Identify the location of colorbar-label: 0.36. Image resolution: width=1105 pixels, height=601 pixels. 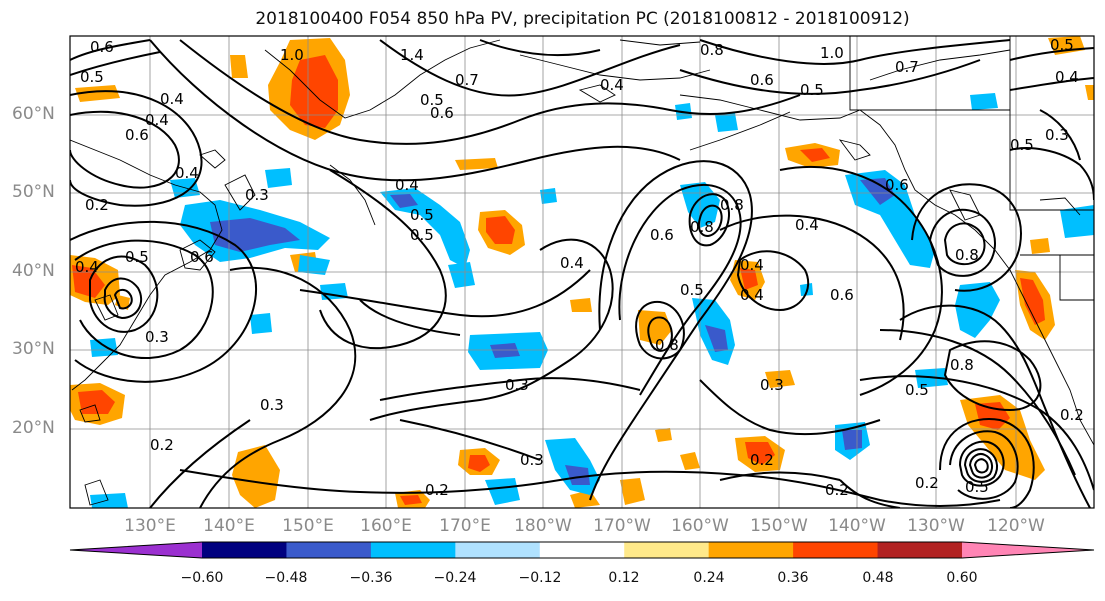
(793, 578).